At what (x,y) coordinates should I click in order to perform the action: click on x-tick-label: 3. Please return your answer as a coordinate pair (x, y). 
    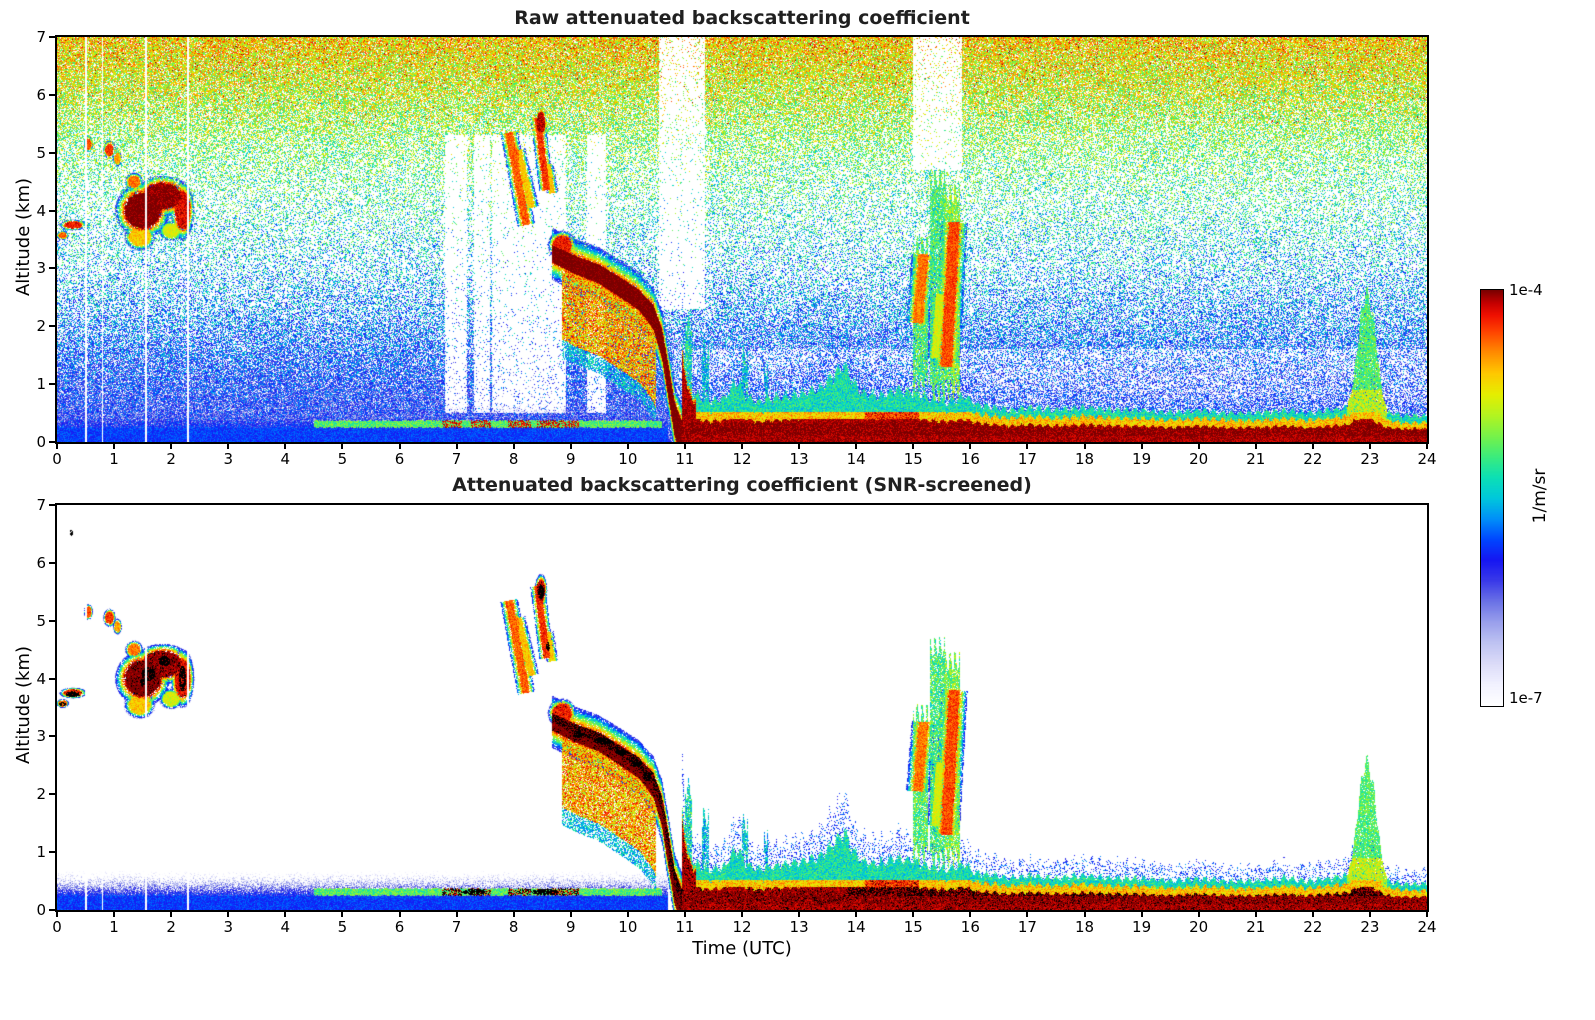
    Looking at the image, I should click on (228, 927).